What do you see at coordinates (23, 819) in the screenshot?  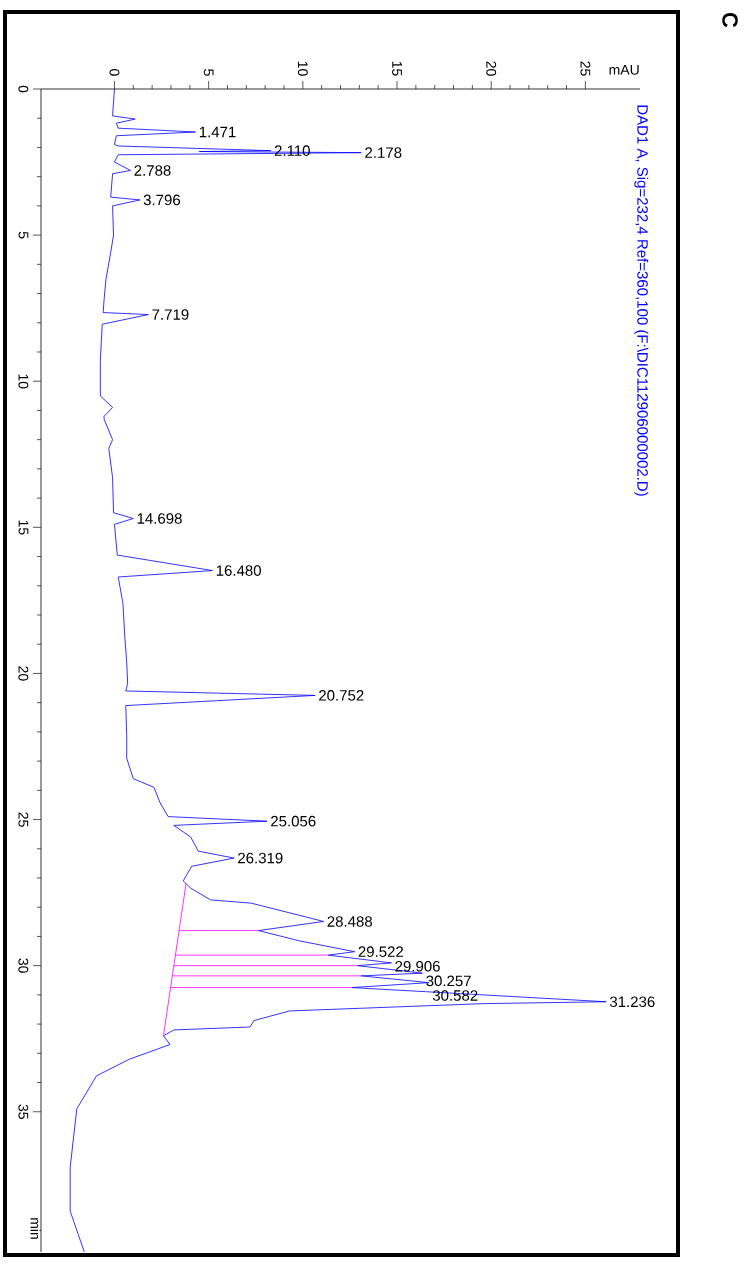 I see `y-tick-label: 25` at bounding box center [23, 819].